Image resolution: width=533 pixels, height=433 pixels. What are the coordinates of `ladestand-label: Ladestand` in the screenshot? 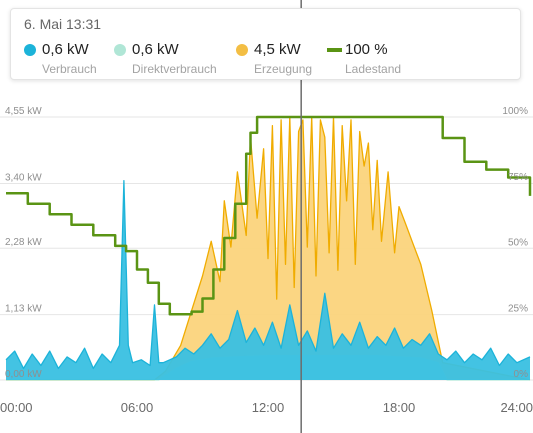 It's located at (373, 69).